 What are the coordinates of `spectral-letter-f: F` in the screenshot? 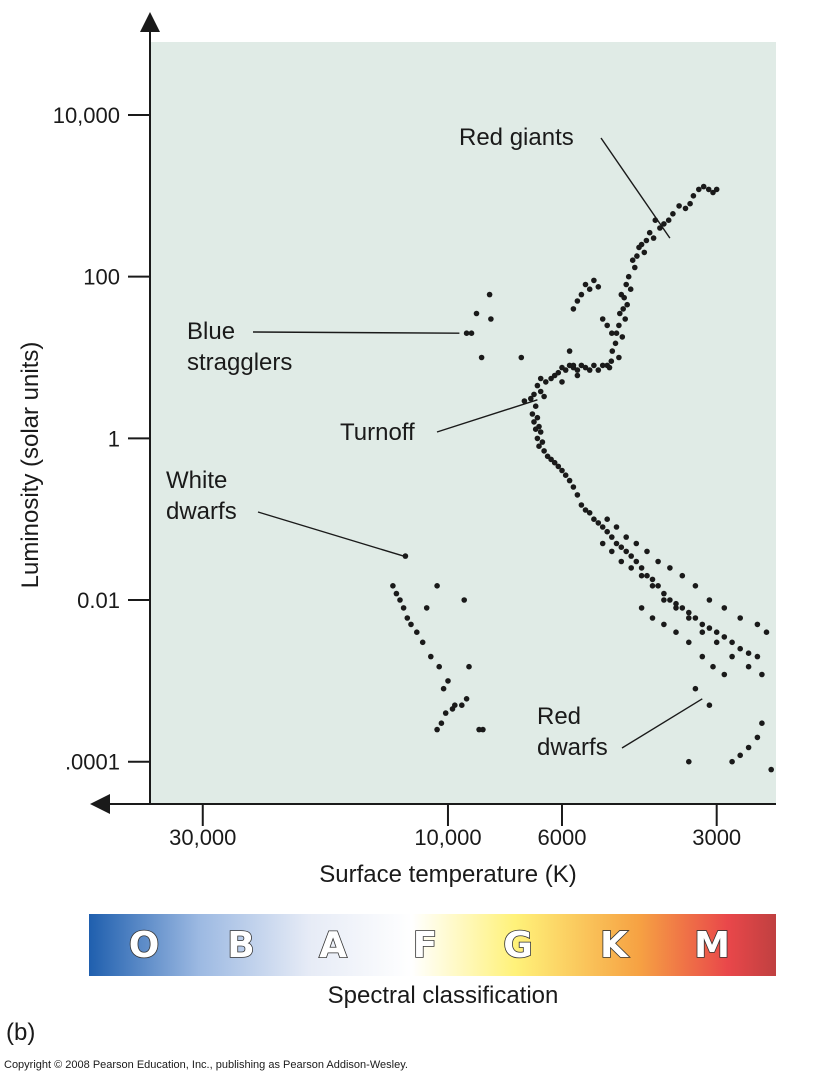 It's located at (425, 945).